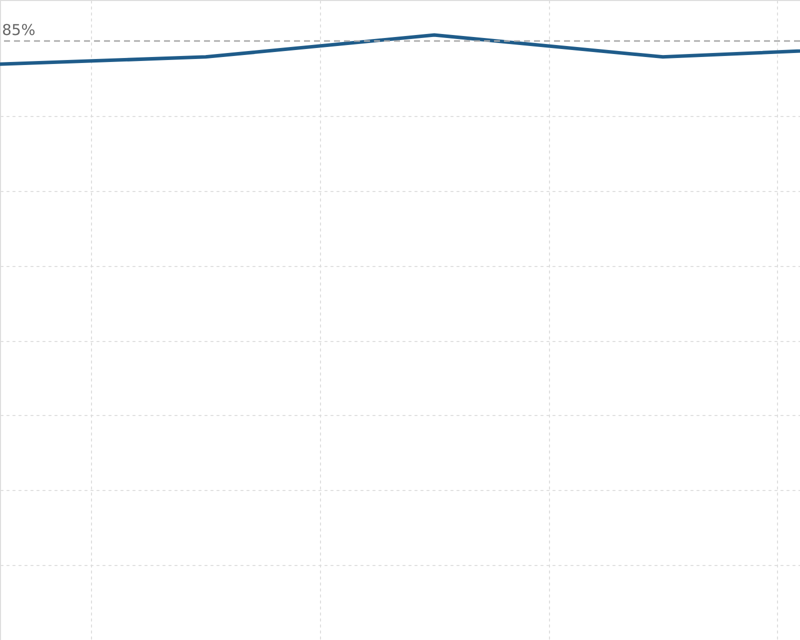 This screenshot has width=800, height=640. Describe the element at coordinates (19, 30) in the screenshot. I see `annotation: 85%` at that location.